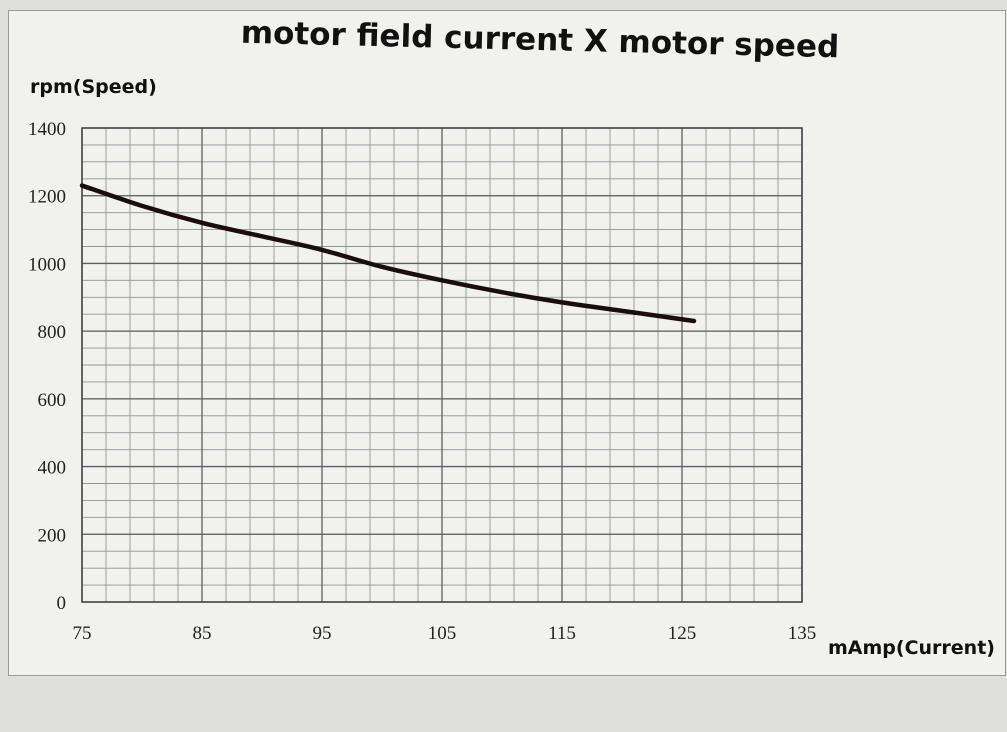  I want to click on y-axis-label: rpm(Speed), so click(93, 87).